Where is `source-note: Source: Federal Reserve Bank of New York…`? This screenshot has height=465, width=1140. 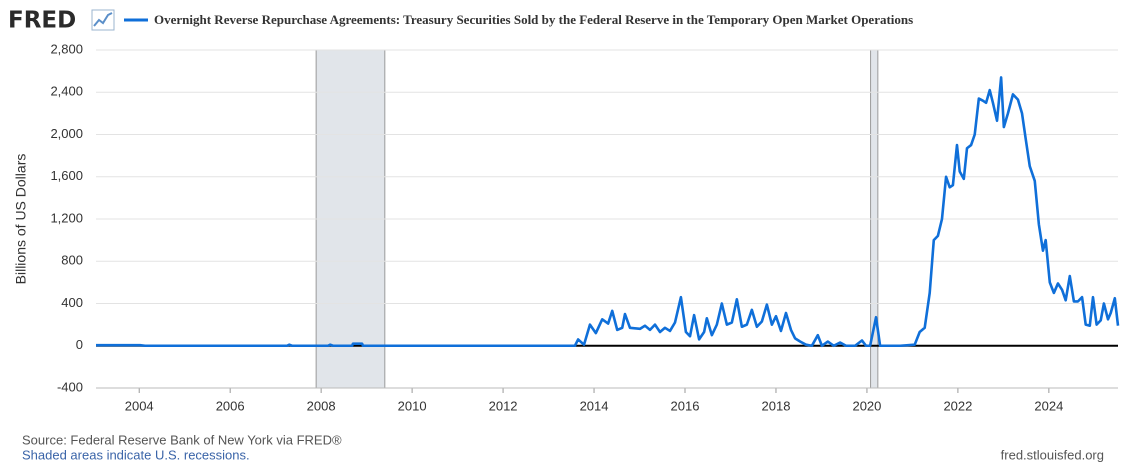 source-note: Source: Federal Reserve Bank of New York… is located at coordinates (182, 439).